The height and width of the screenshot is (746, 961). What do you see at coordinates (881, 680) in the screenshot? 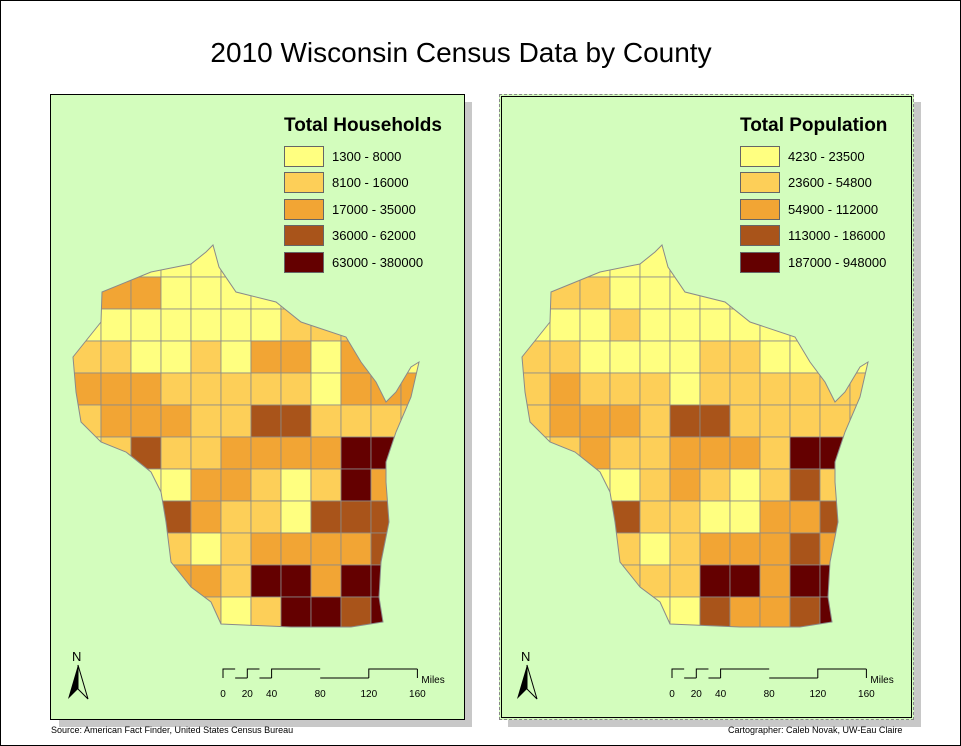
I see `scale-unit: Miles` at bounding box center [881, 680].